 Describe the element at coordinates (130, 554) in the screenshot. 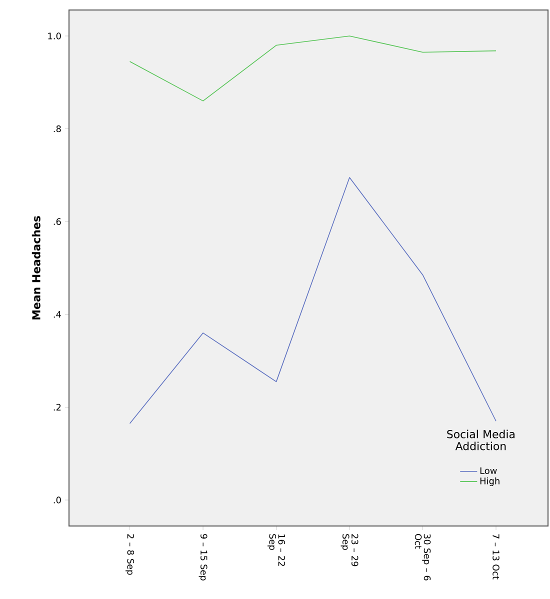

I see `x-tick-label: 2 – 8 Sep` at that location.